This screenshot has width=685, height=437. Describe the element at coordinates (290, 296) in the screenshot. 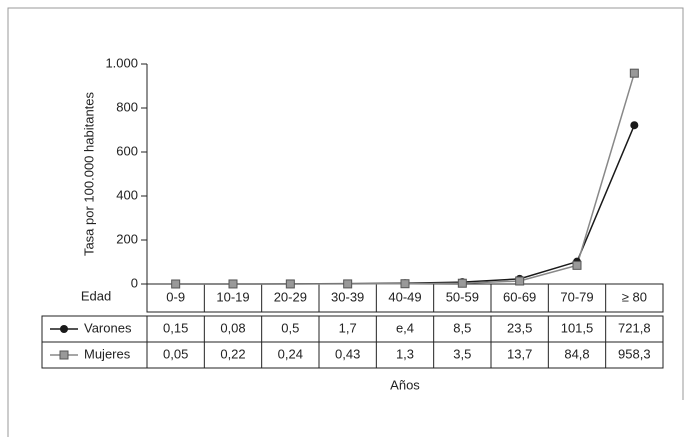

I see `category-label: 20-29` at that location.